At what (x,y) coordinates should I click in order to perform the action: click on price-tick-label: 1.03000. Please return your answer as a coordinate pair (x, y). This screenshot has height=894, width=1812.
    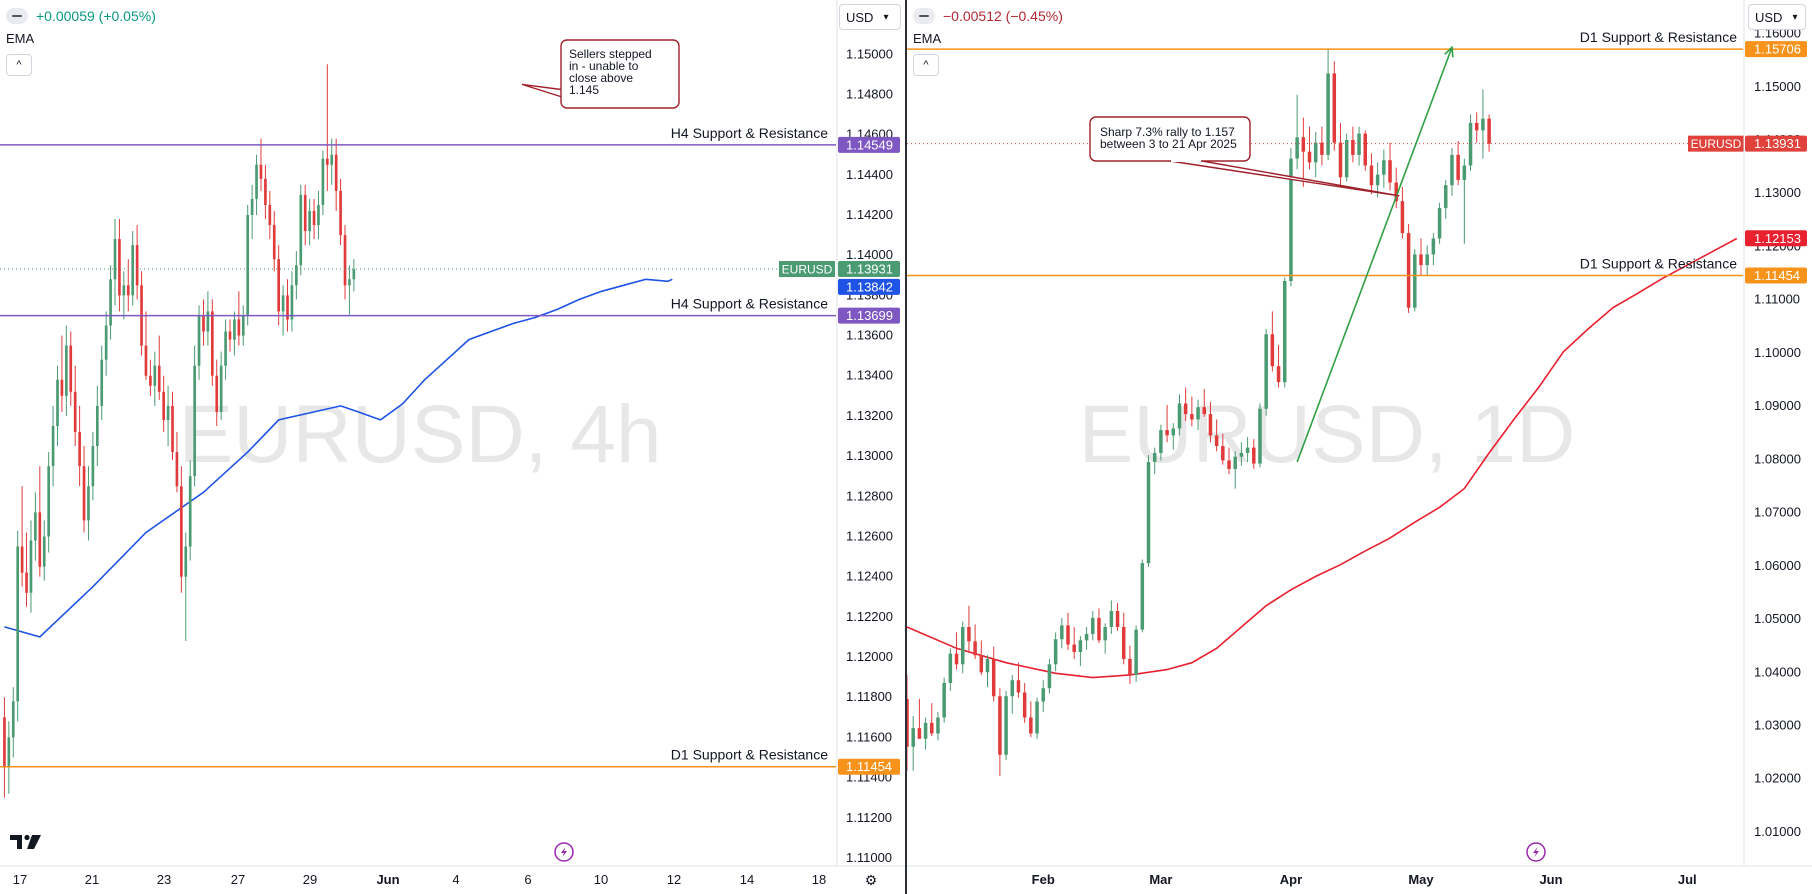
    Looking at the image, I should click on (1777, 724).